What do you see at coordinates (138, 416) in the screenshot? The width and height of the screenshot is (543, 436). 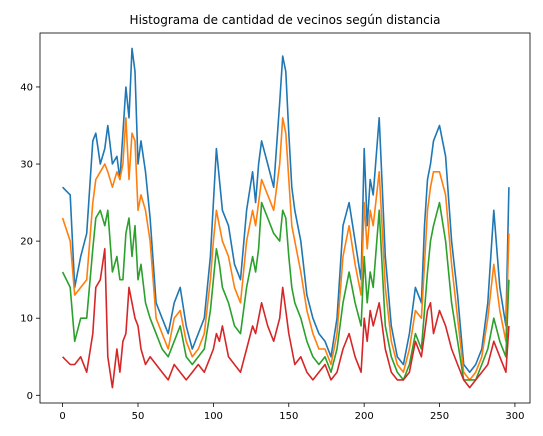 I see `x-tick-label: 50` at bounding box center [138, 416].